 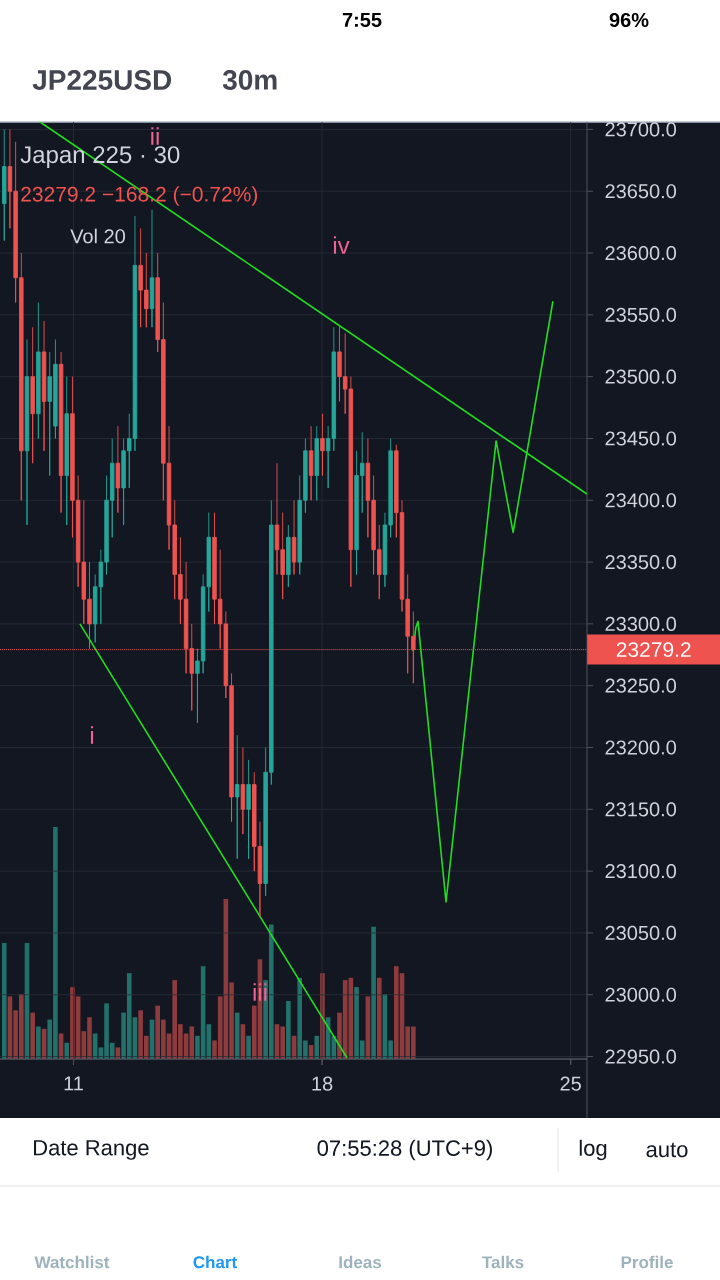 What do you see at coordinates (260, 992) in the screenshot?
I see `annotation: iii` at bounding box center [260, 992].